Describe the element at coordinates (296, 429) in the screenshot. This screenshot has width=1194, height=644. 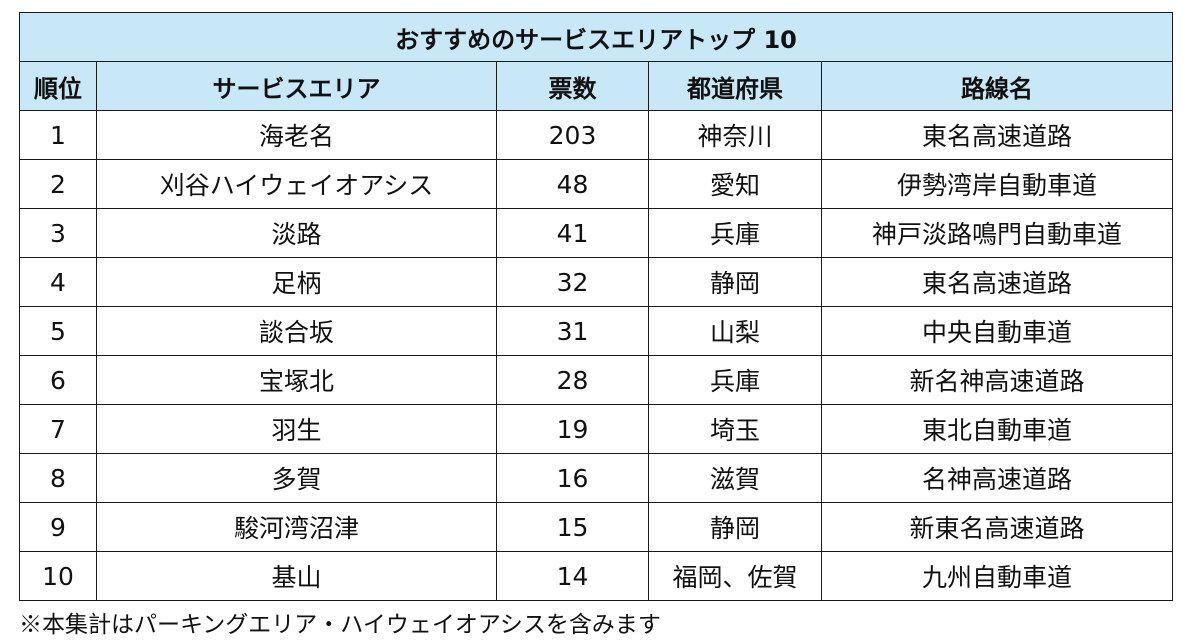
I see `cell-service-area: 羽生` at that location.